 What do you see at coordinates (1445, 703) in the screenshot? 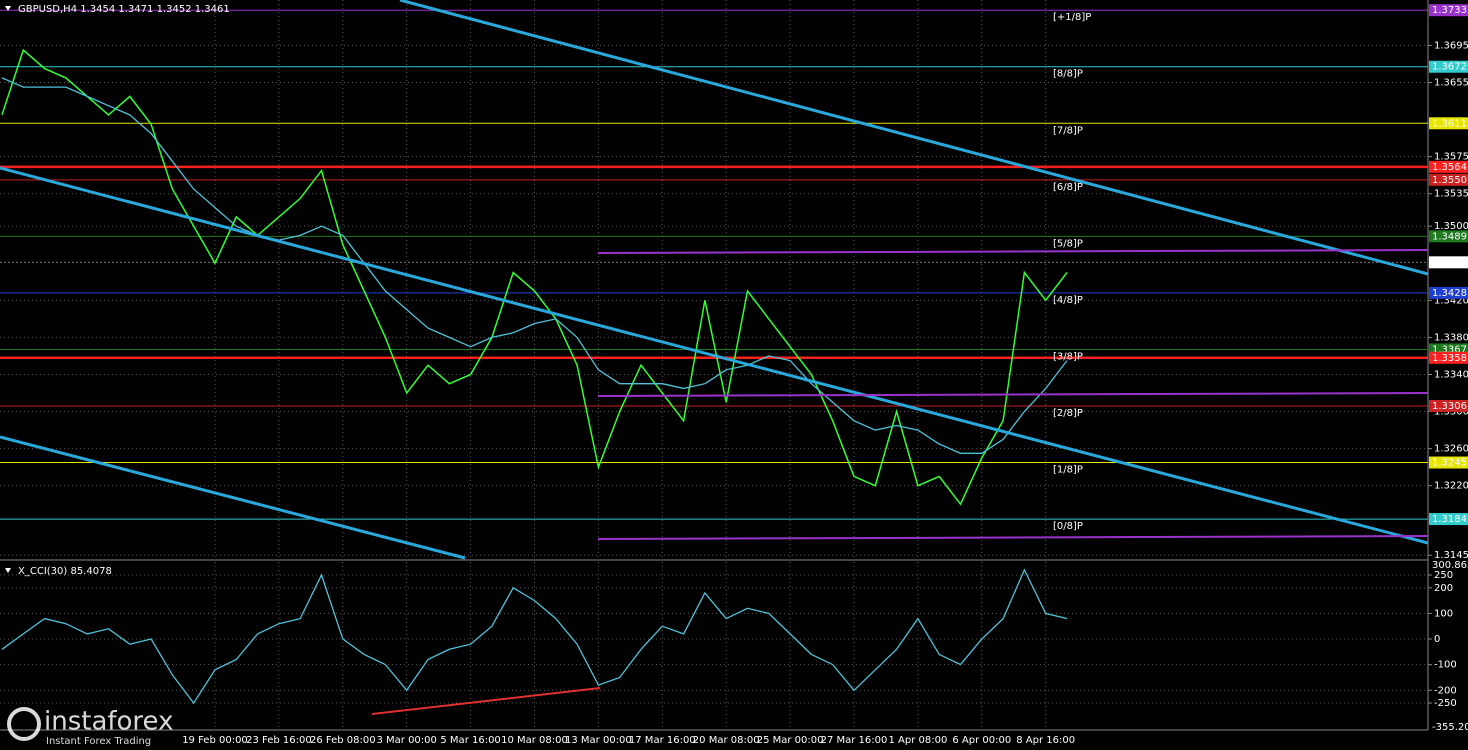
I see `y-tick-label: -250` at bounding box center [1445, 703].